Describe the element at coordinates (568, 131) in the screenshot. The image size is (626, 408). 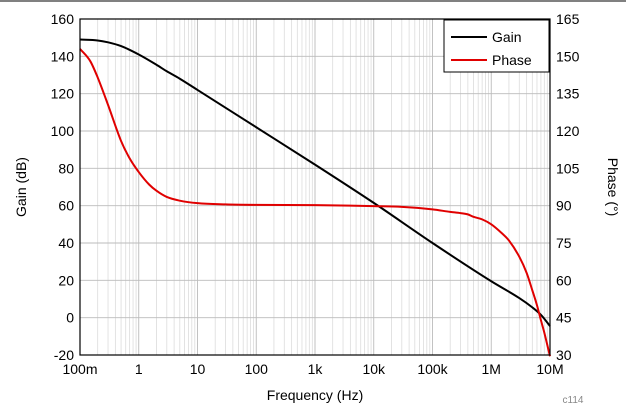
I see `y-right-tick-label: 120` at that location.